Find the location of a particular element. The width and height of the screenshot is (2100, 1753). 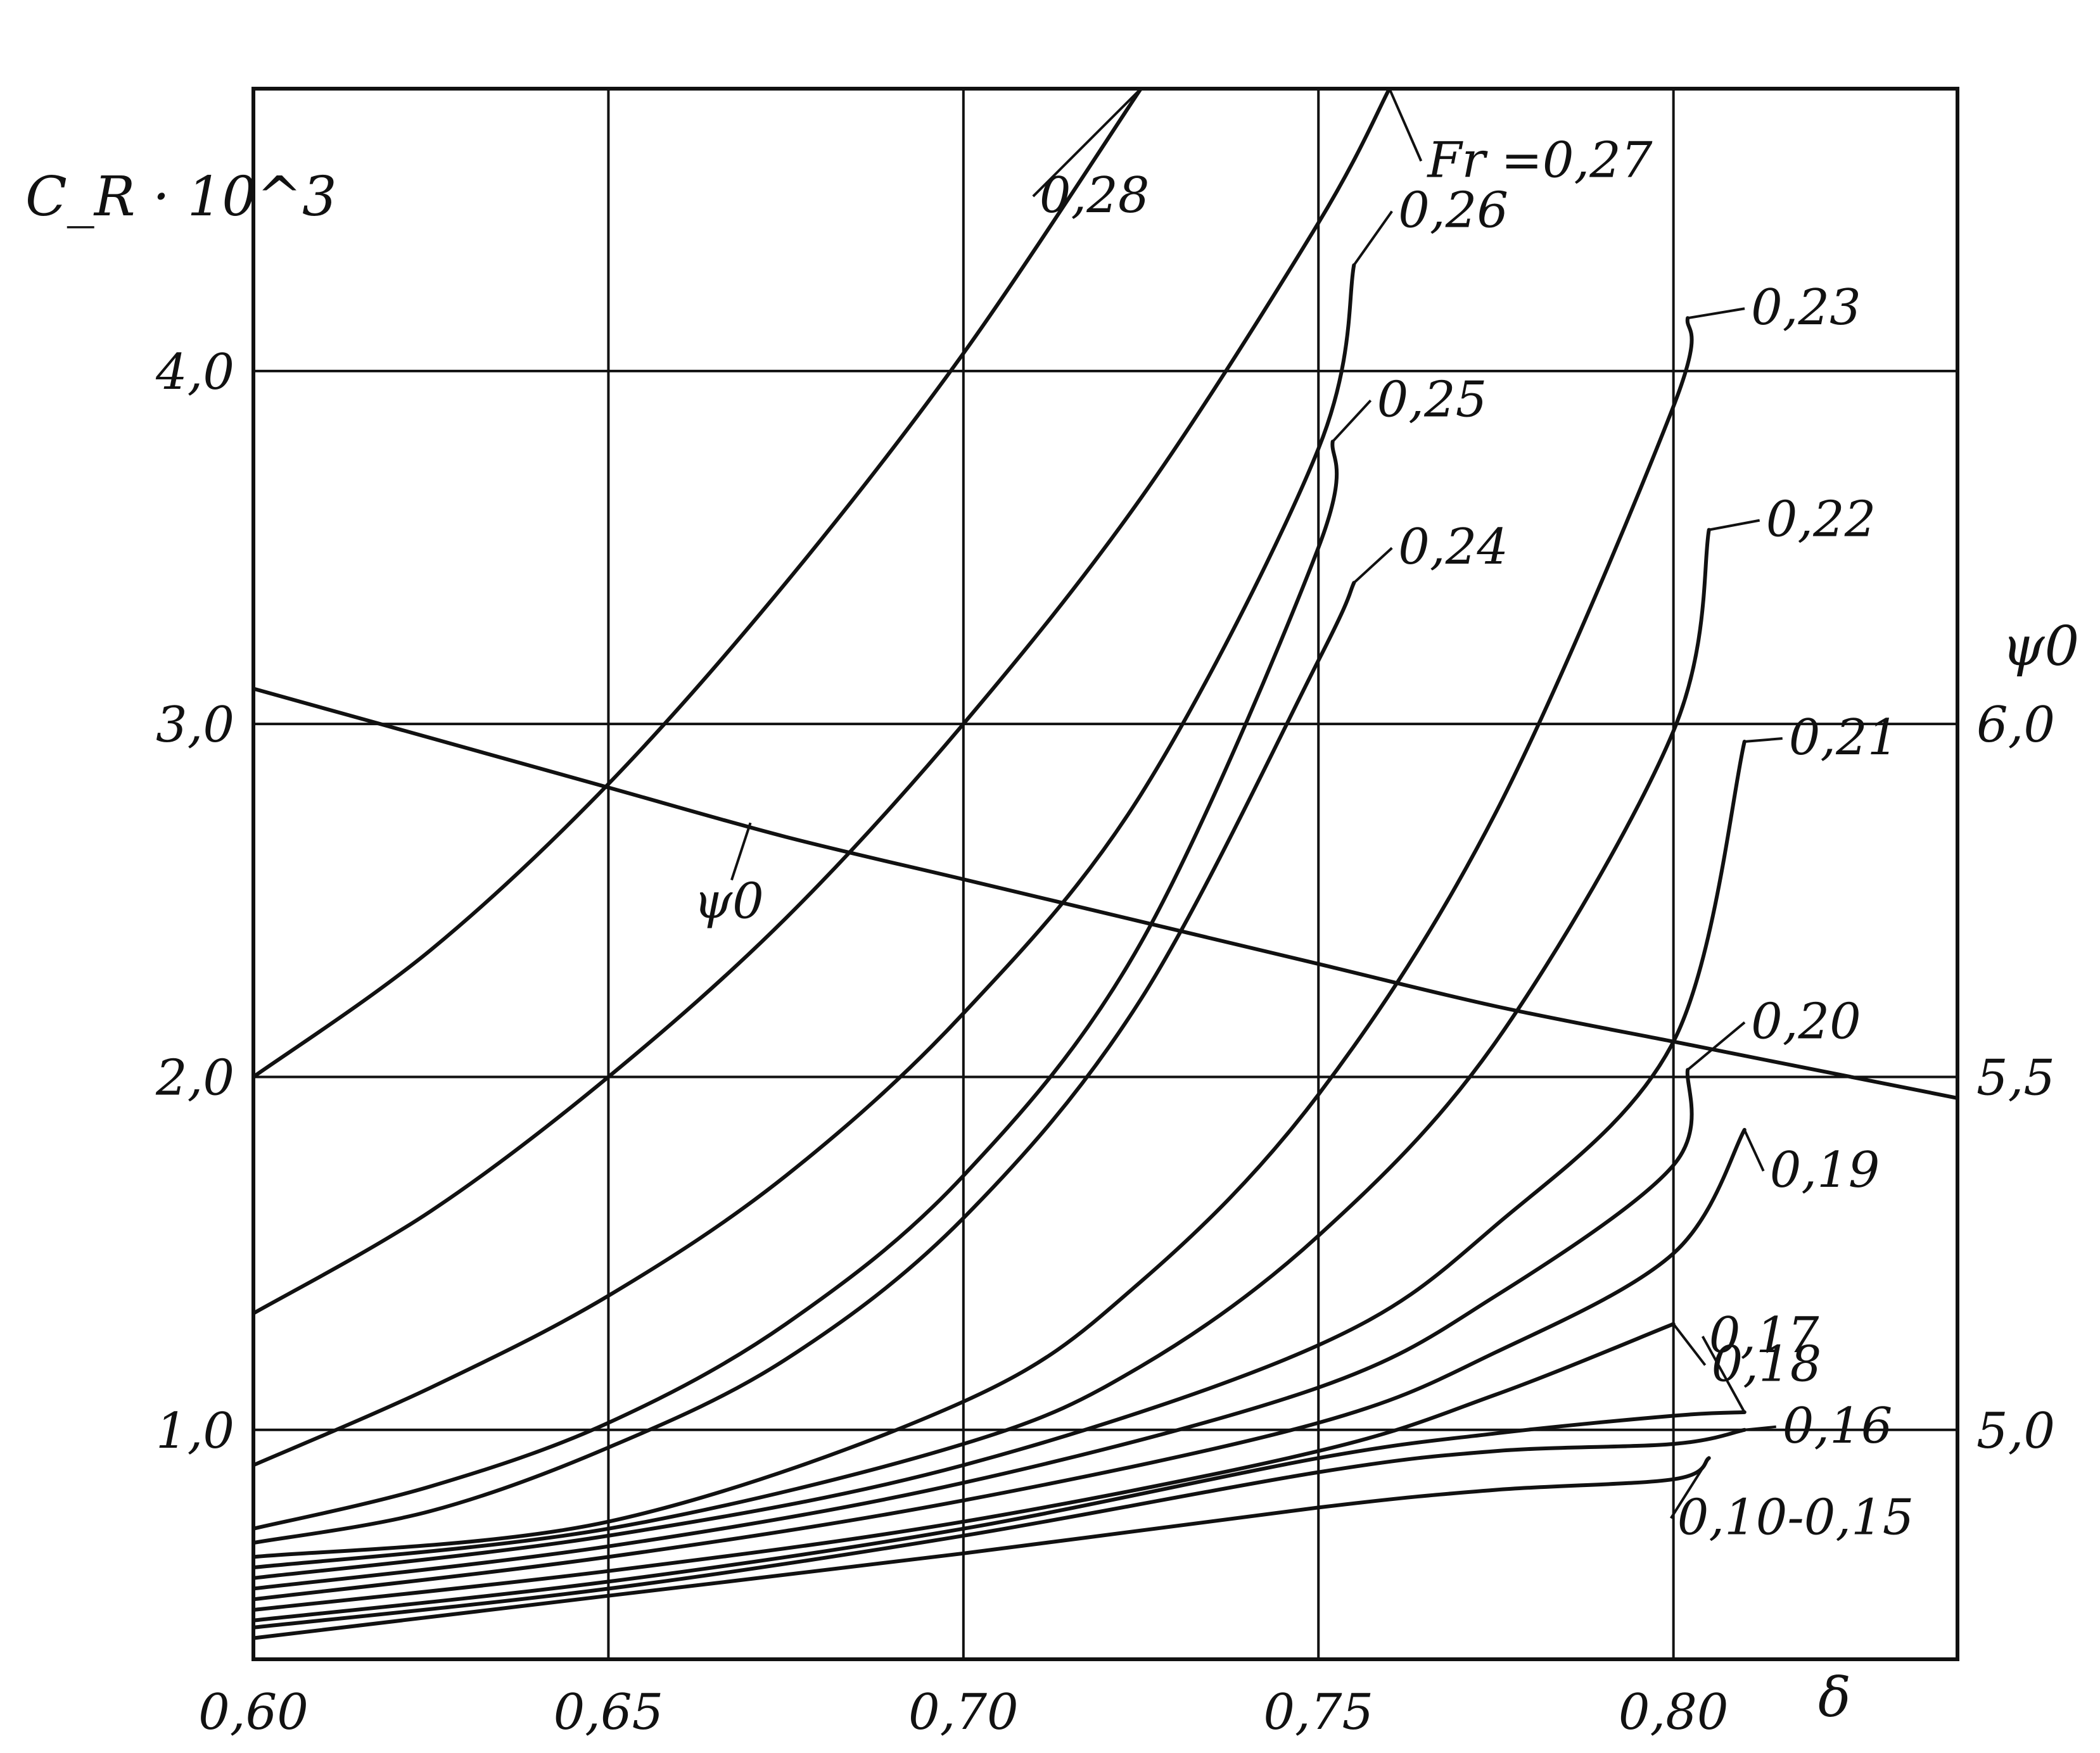

series-label-6: 0,22 is located at coordinates (1821, 519).